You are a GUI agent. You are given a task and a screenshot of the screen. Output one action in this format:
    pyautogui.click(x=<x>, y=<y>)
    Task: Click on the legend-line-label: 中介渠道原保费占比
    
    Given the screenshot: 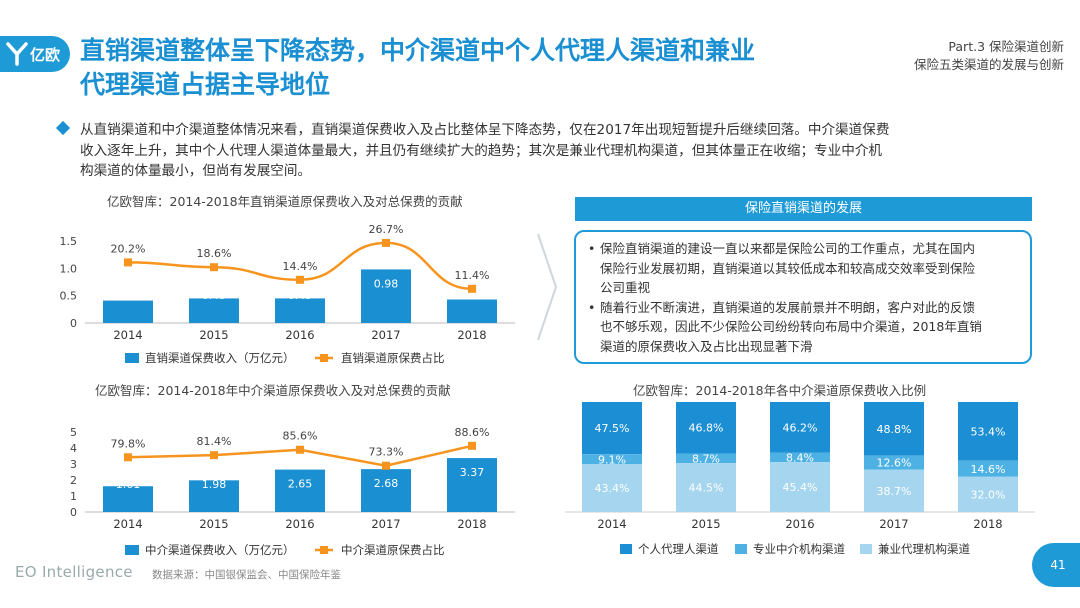 What is the action you would take?
    pyautogui.click(x=393, y=550)
    